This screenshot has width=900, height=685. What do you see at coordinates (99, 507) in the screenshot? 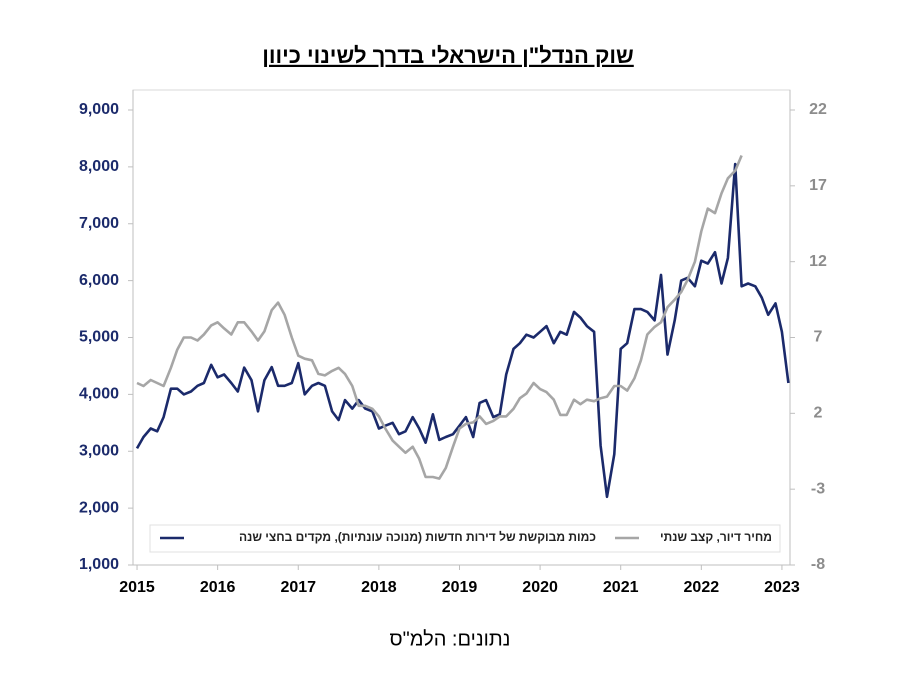
I see `y-tick-label: 2,000` at bounding box center [99, 507].